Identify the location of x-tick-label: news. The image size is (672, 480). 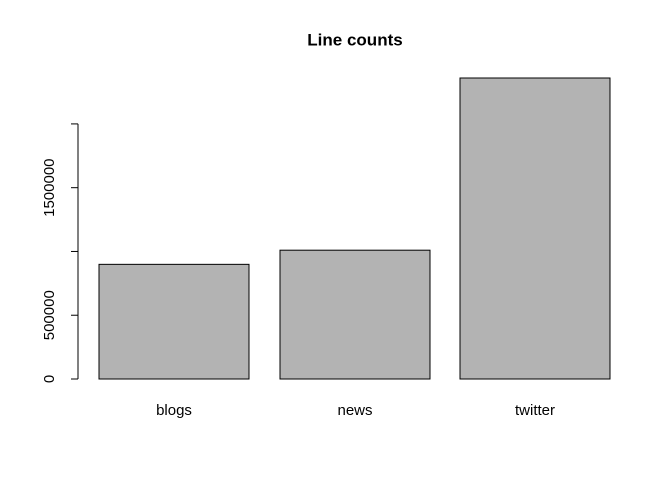
(354, 410).